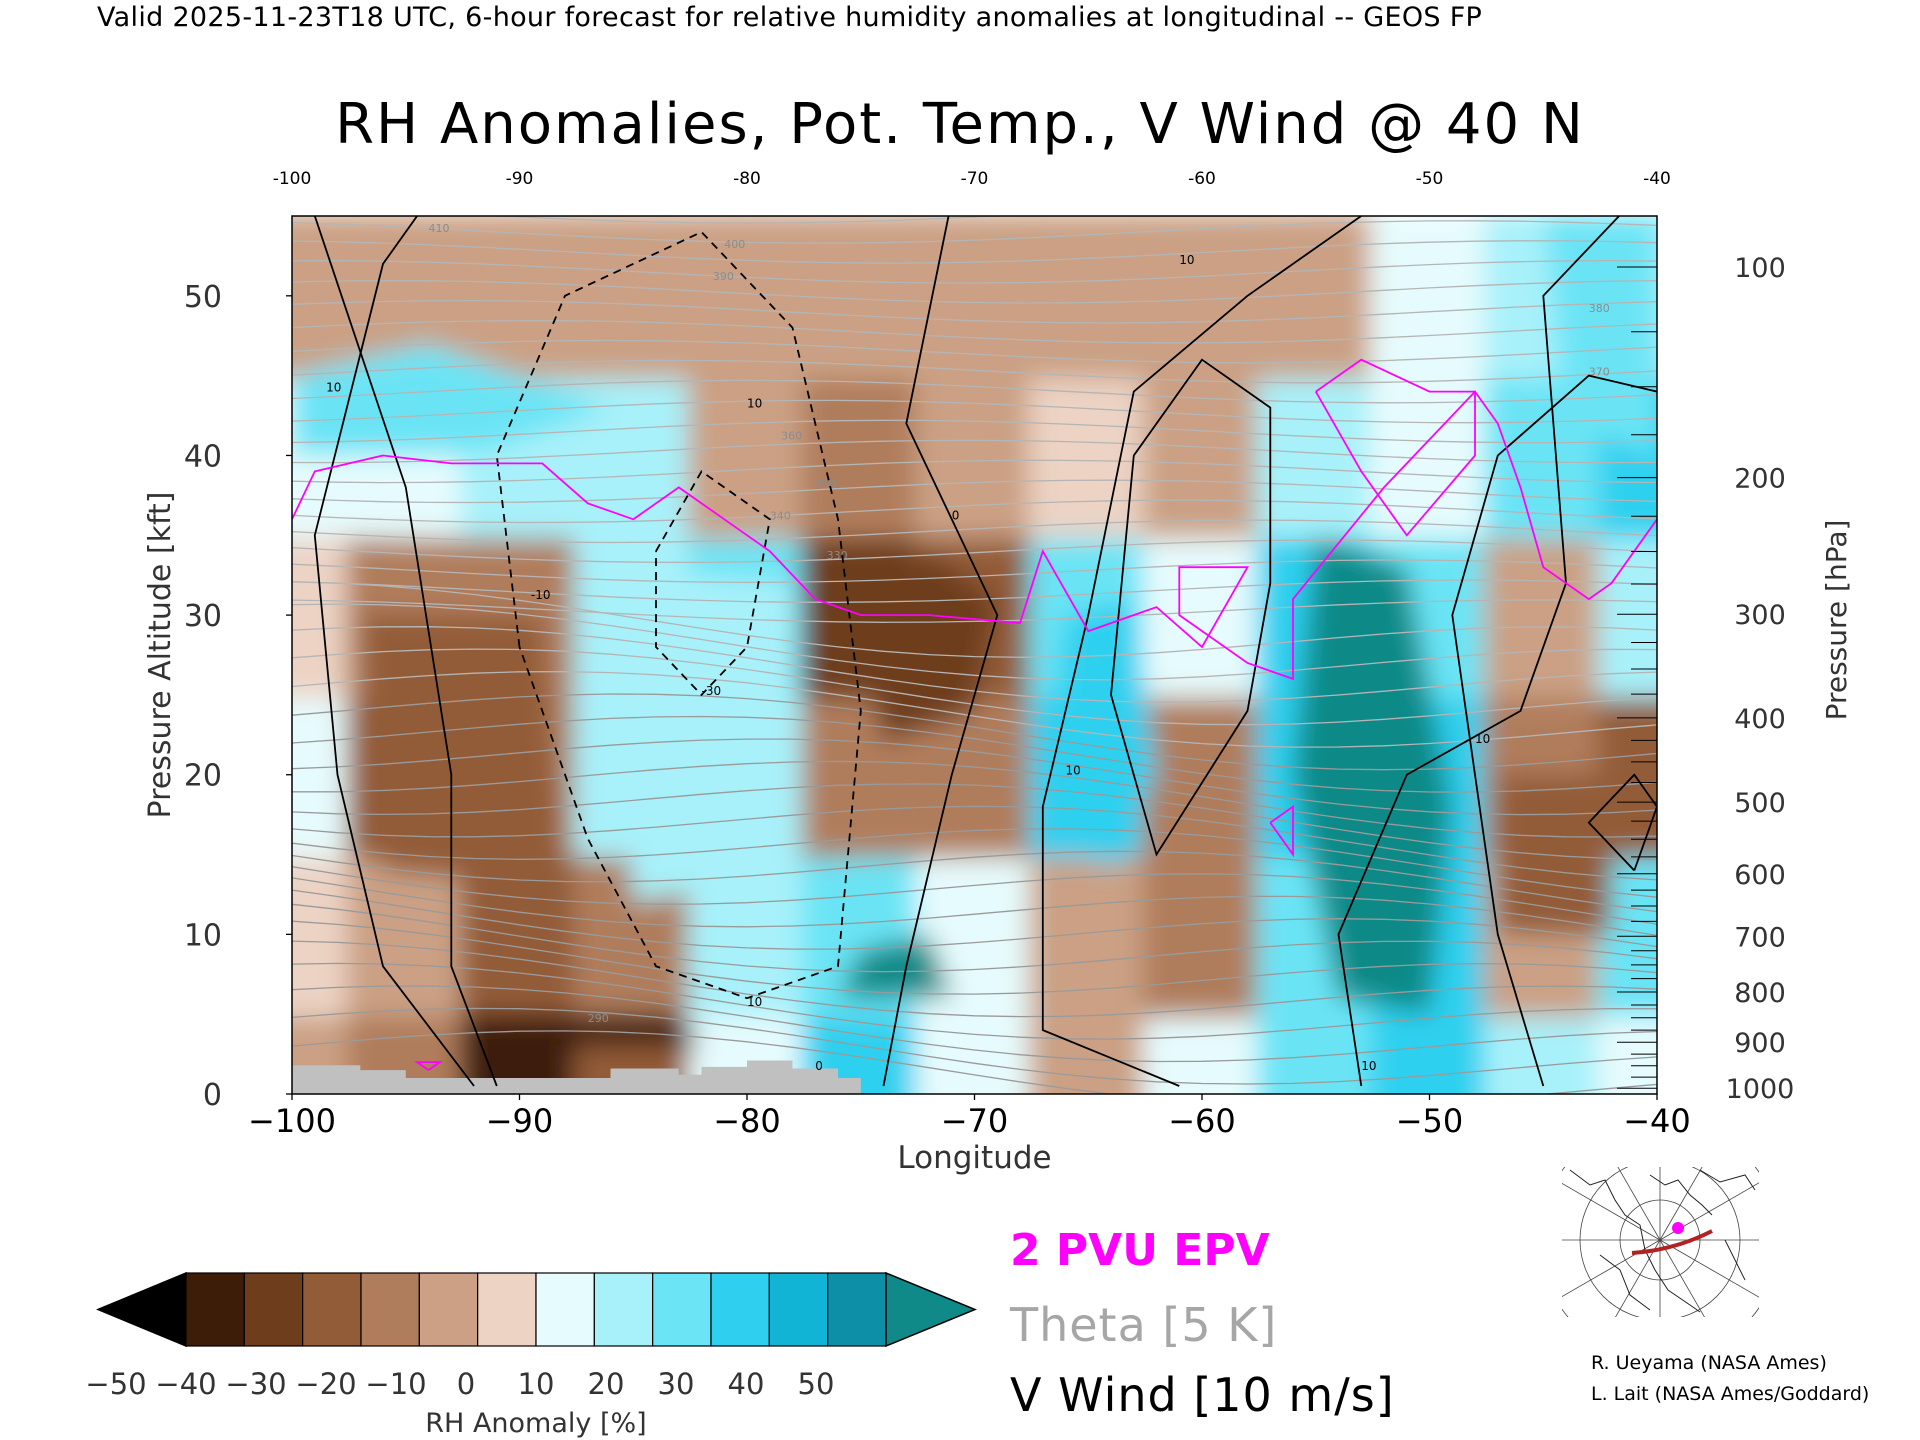 Image resolution: width=1920 pixels, height=1440 pixels. What do you see at coordinates (734, 244) in the screenshot?
I see `theta-label: 400` at bounding box center [734, 244].